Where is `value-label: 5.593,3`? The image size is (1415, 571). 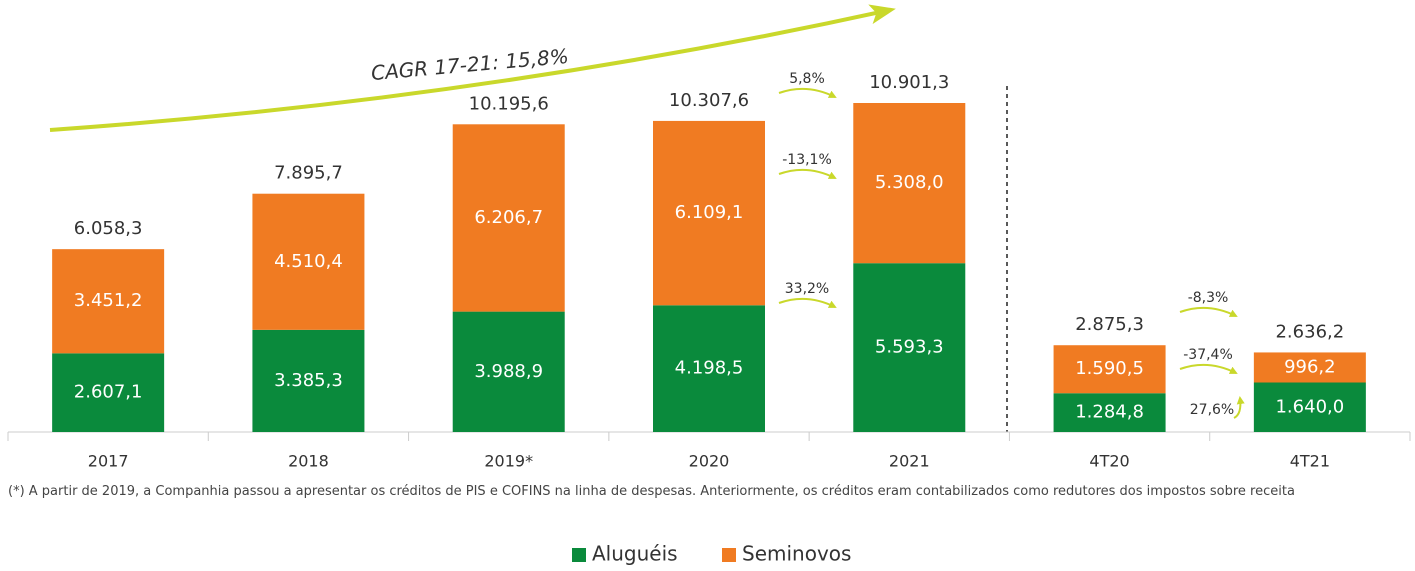 value-label: 5.593,3 is located at coordinates (909, 347).